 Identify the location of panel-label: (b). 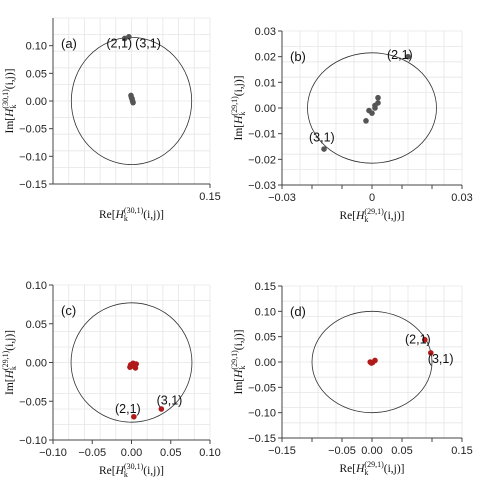
(298, 56).